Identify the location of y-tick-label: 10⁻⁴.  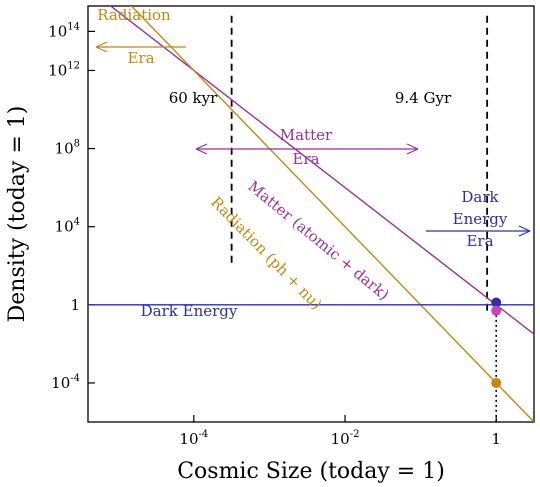
(65, 382).